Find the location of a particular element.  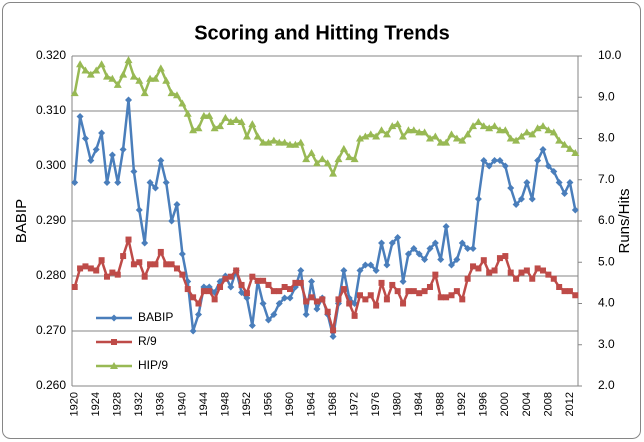

x-tick-label: 2004 is located at coordinates (527, 404).